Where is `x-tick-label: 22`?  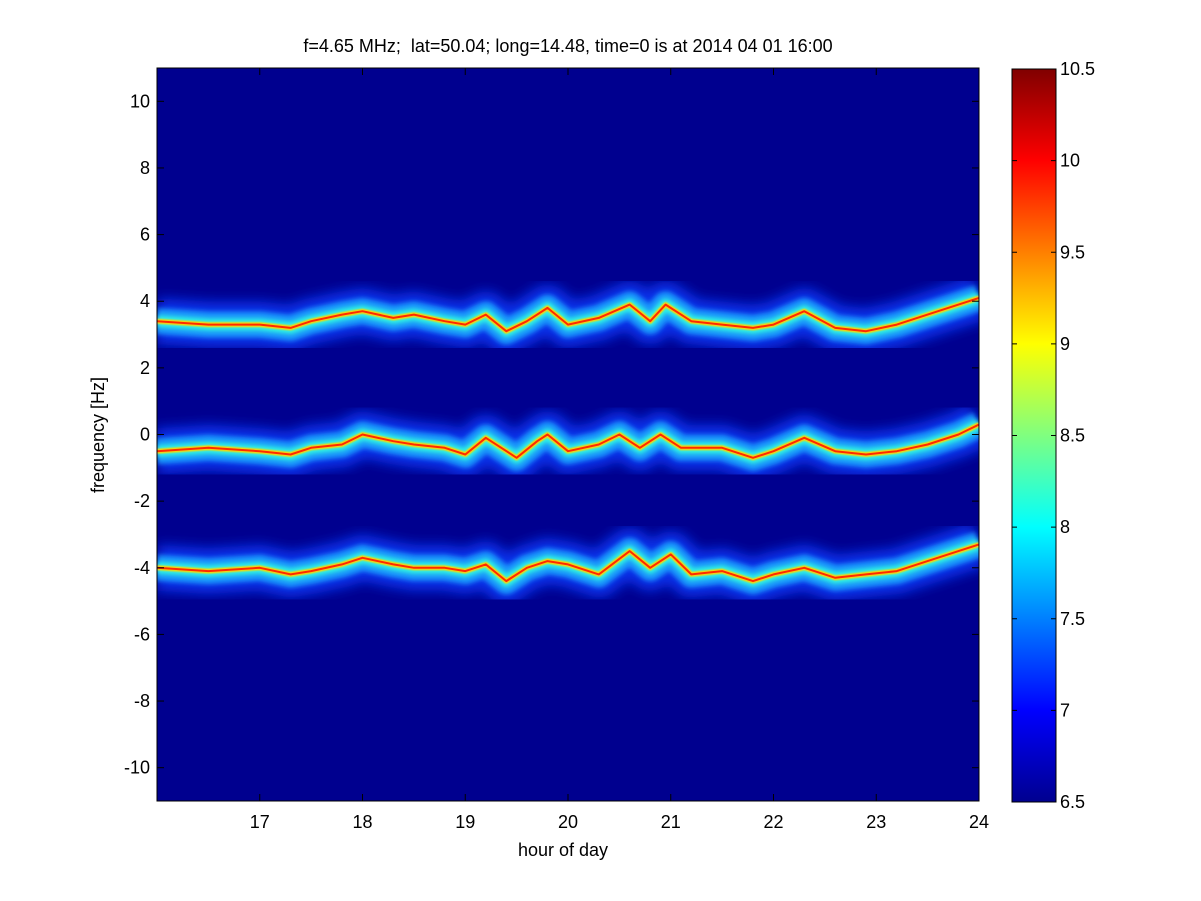 x-tick-label: 22 is located at coordinates (773, 822).